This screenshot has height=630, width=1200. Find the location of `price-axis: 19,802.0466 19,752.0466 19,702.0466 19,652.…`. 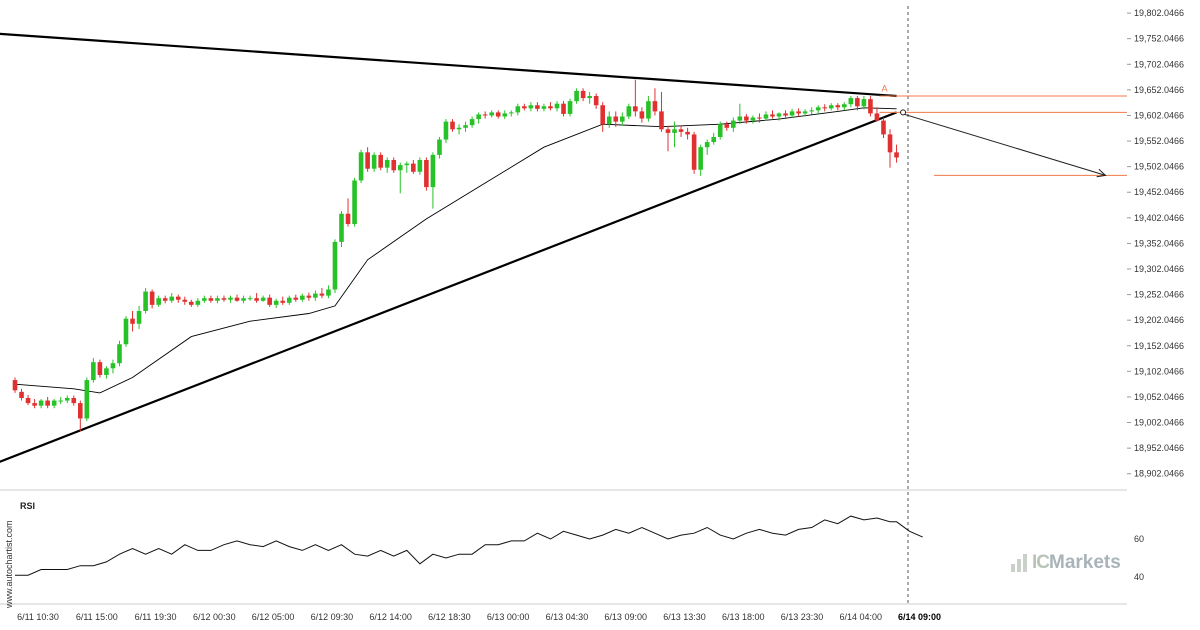

price-axis: 19,802.0466 19,752.0466 19,702.0466 19,652.… is located at coordinates (1155, 243).